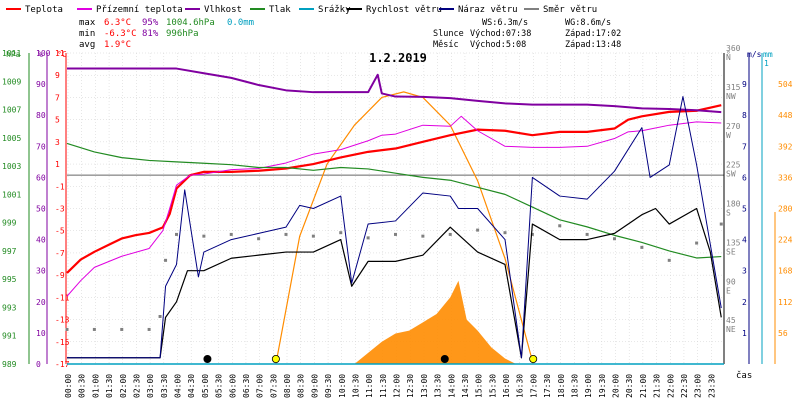  Describe the element at coordinates (41, 146) in the screenshot. I see `axis-tick-humidity: 70` at that location.